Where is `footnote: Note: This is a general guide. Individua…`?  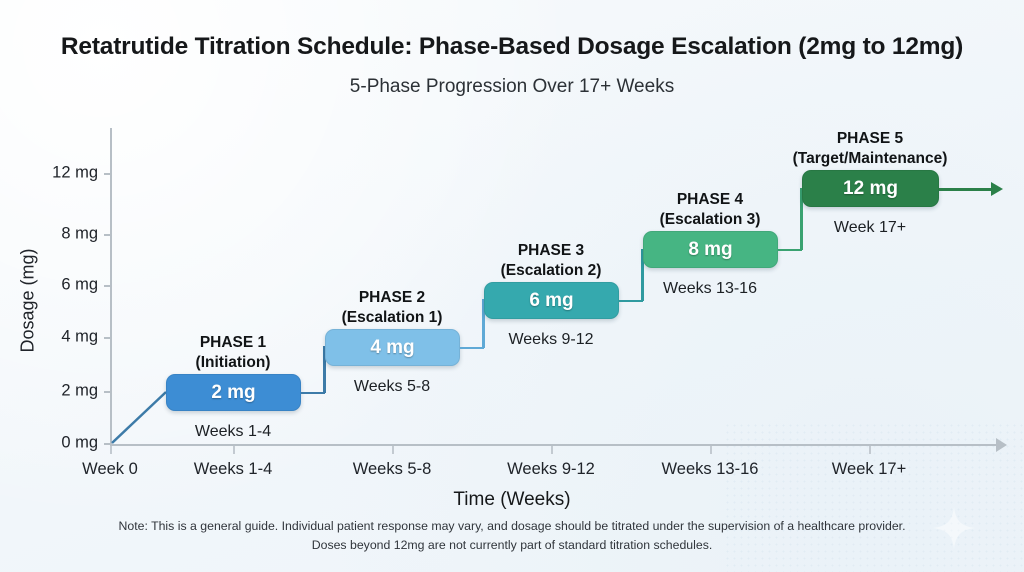 footnote: Note: This is a general guide. Individua… is located at coordinates (512, 536).